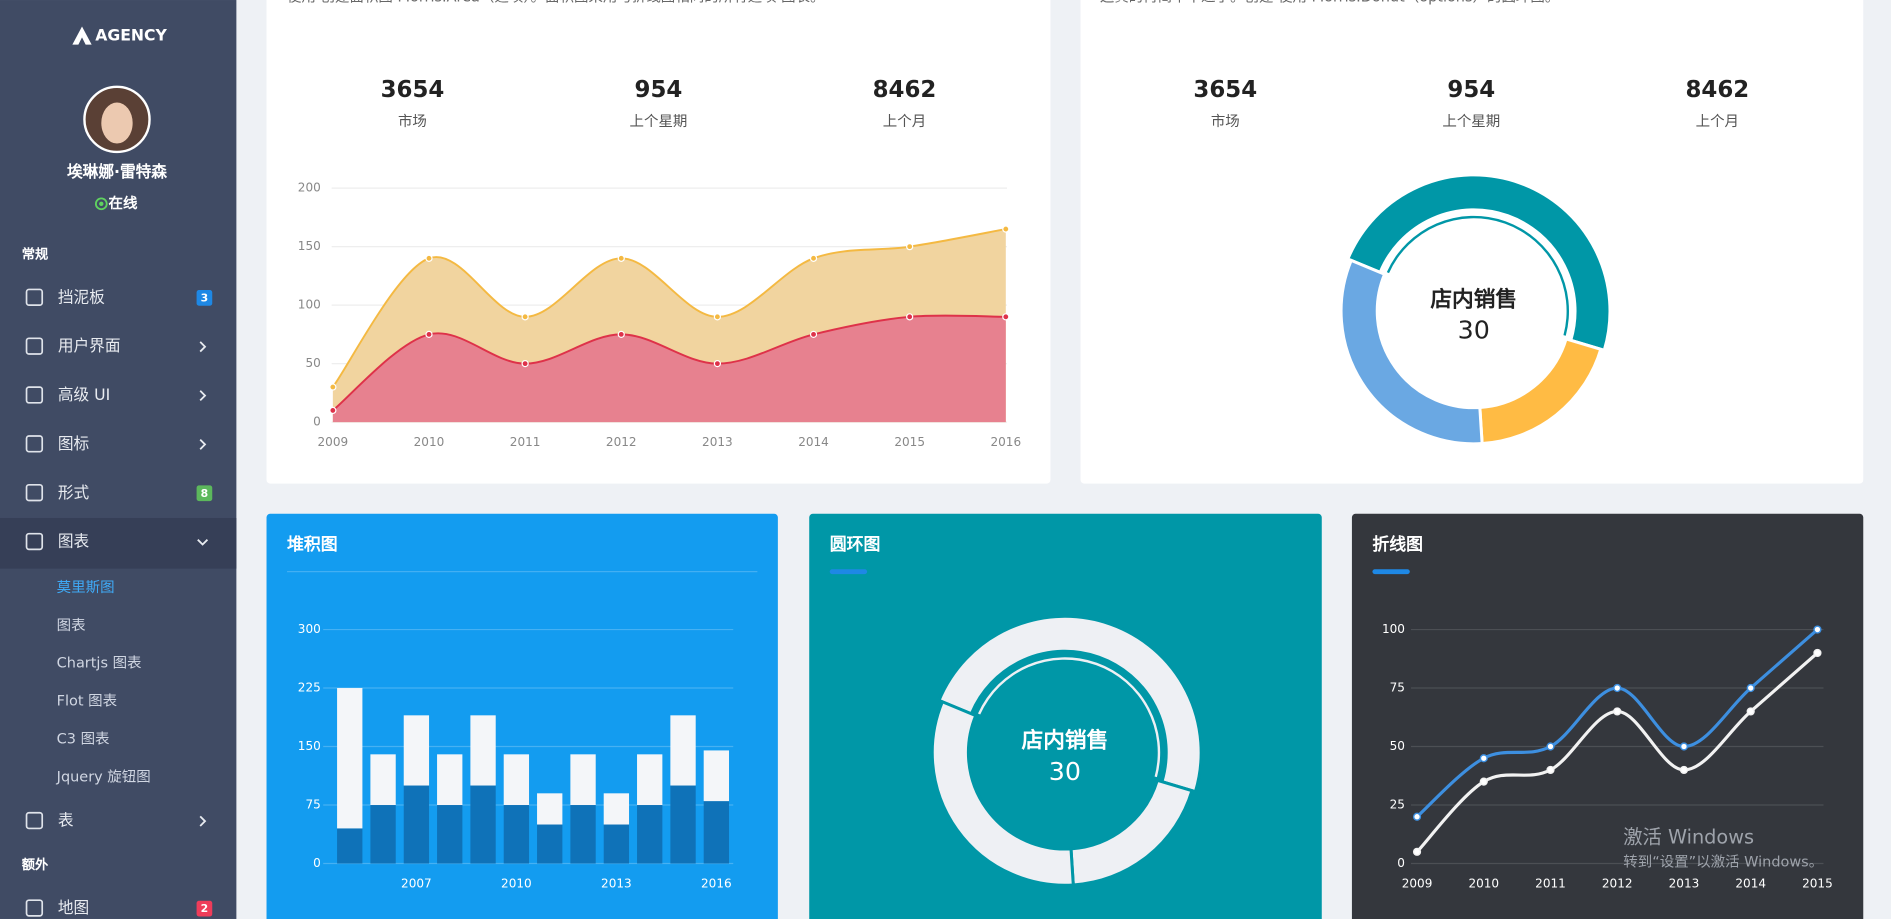  Describe the element at coordinates (117, 123) in the screenshot. I see `avatar-face` at that location.